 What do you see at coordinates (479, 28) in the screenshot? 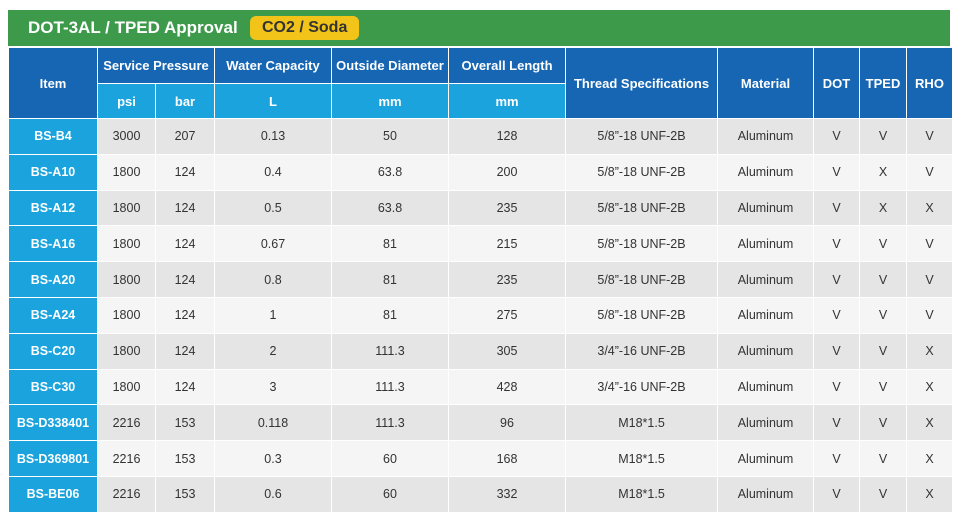
I see `title-bar: DOT-3AL / TPED Approval CO2 / Soda` at bounding box center [479, 28].